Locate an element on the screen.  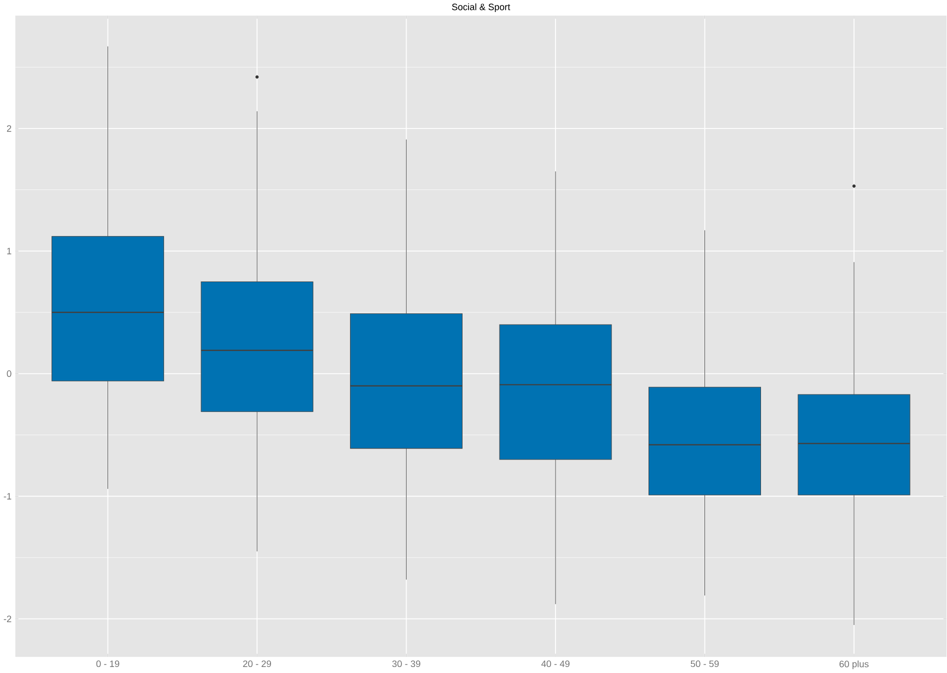
x-tick-label: 40 - 49 is located at coordinates (555, 664).